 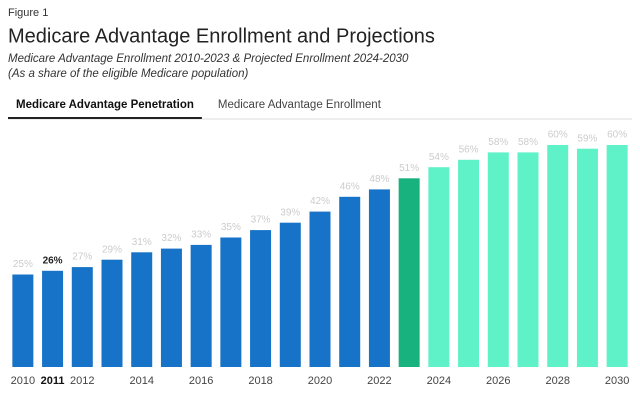 I want to click on value-label: 27%, so click(x=82, y=257).